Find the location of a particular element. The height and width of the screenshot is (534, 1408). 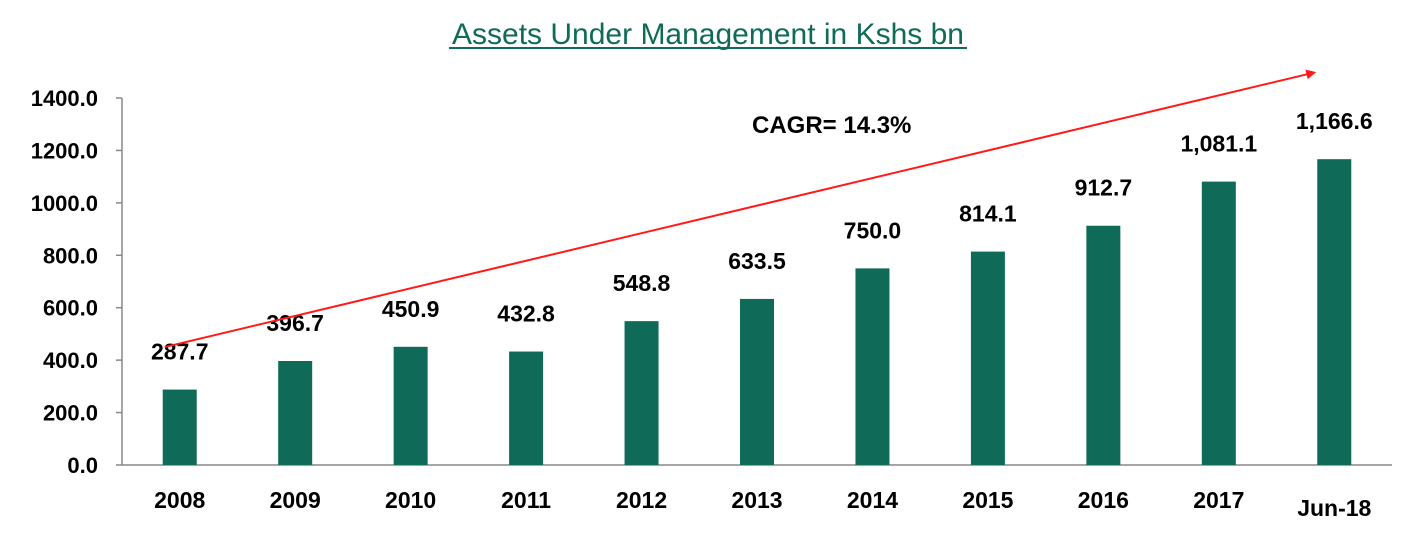

data-label: 396.7 is located at coordinates (295, 323).